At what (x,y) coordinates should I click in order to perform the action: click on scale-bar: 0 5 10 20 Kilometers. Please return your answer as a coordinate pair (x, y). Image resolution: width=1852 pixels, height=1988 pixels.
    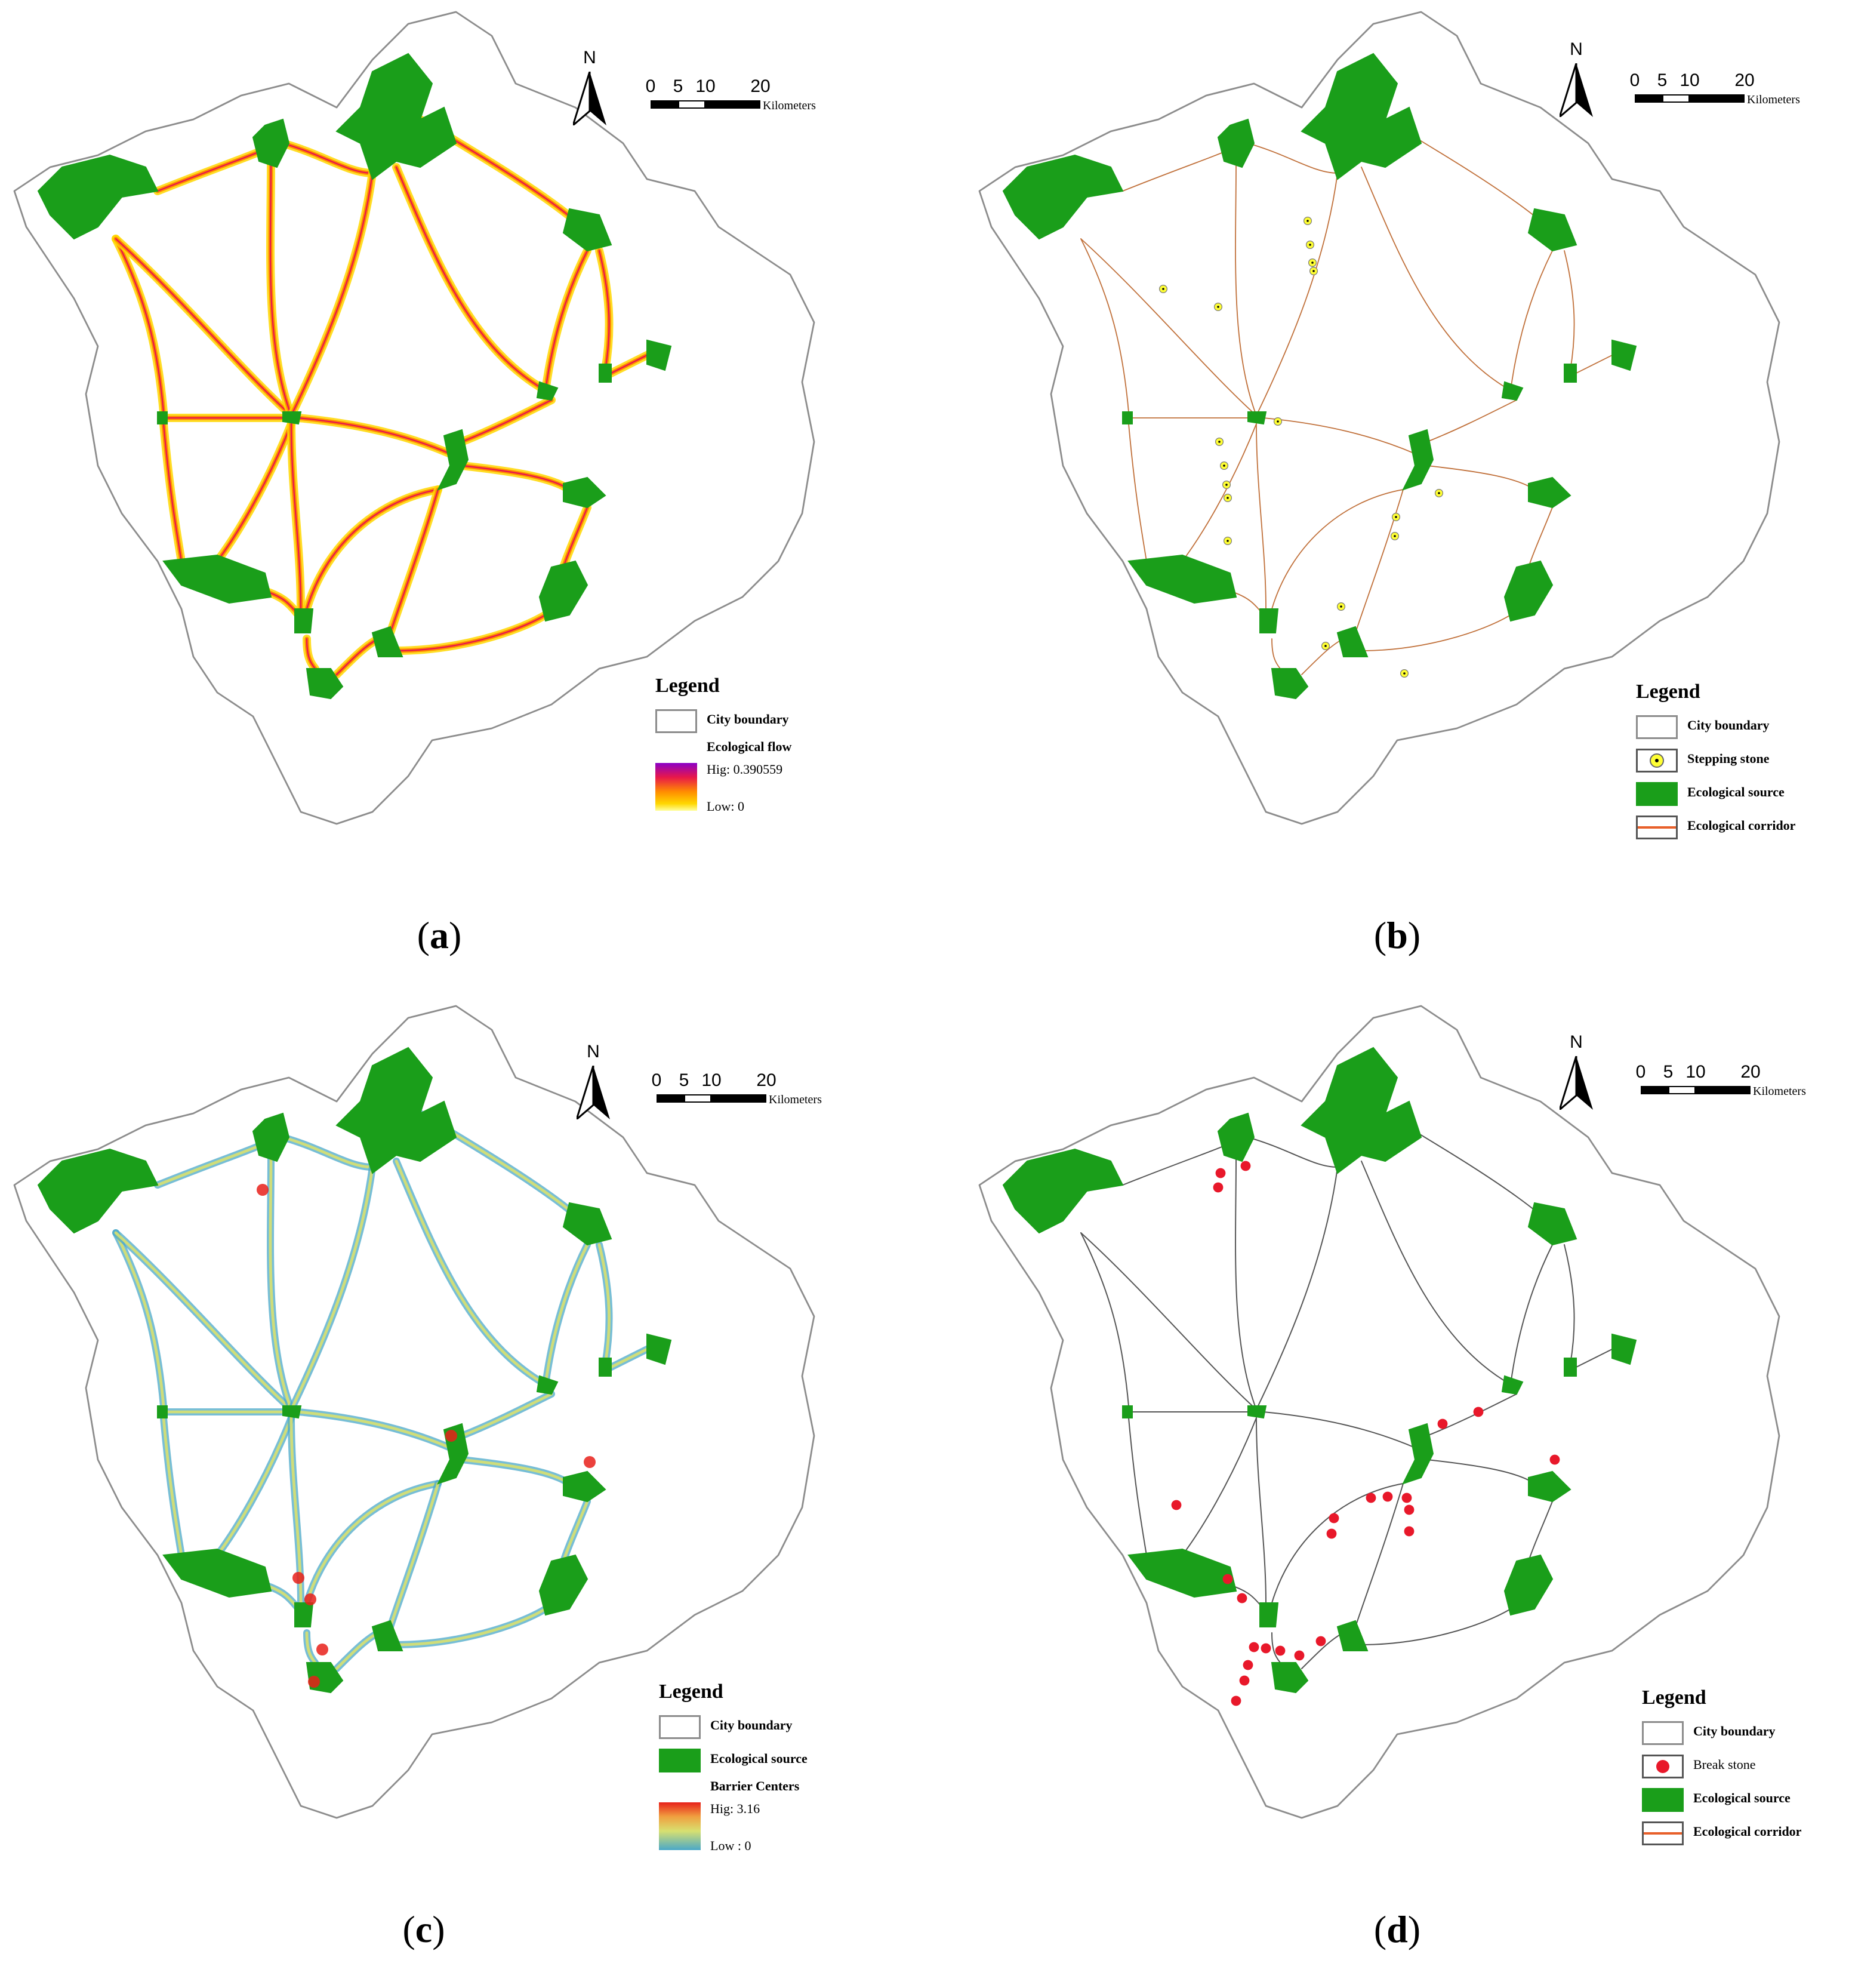
    Looking at the image, I should click on (743, 97).